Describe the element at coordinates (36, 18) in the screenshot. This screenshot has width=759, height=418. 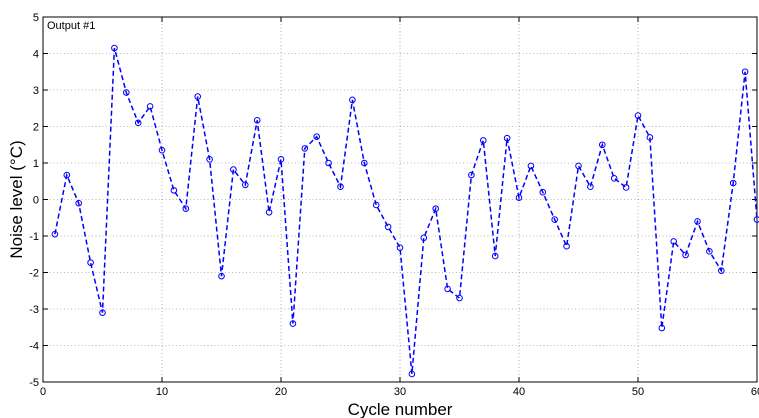
I see `y-tick-label: 5` at that location.